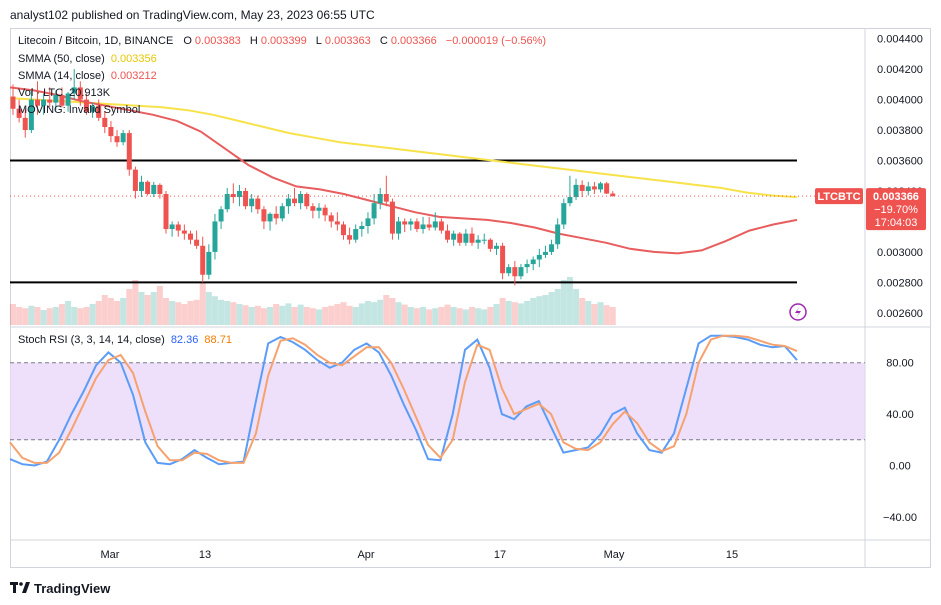  Describe the element at coordinates (60, 588) in the screenshot. I see `footer-brand: TradingView` at that location.